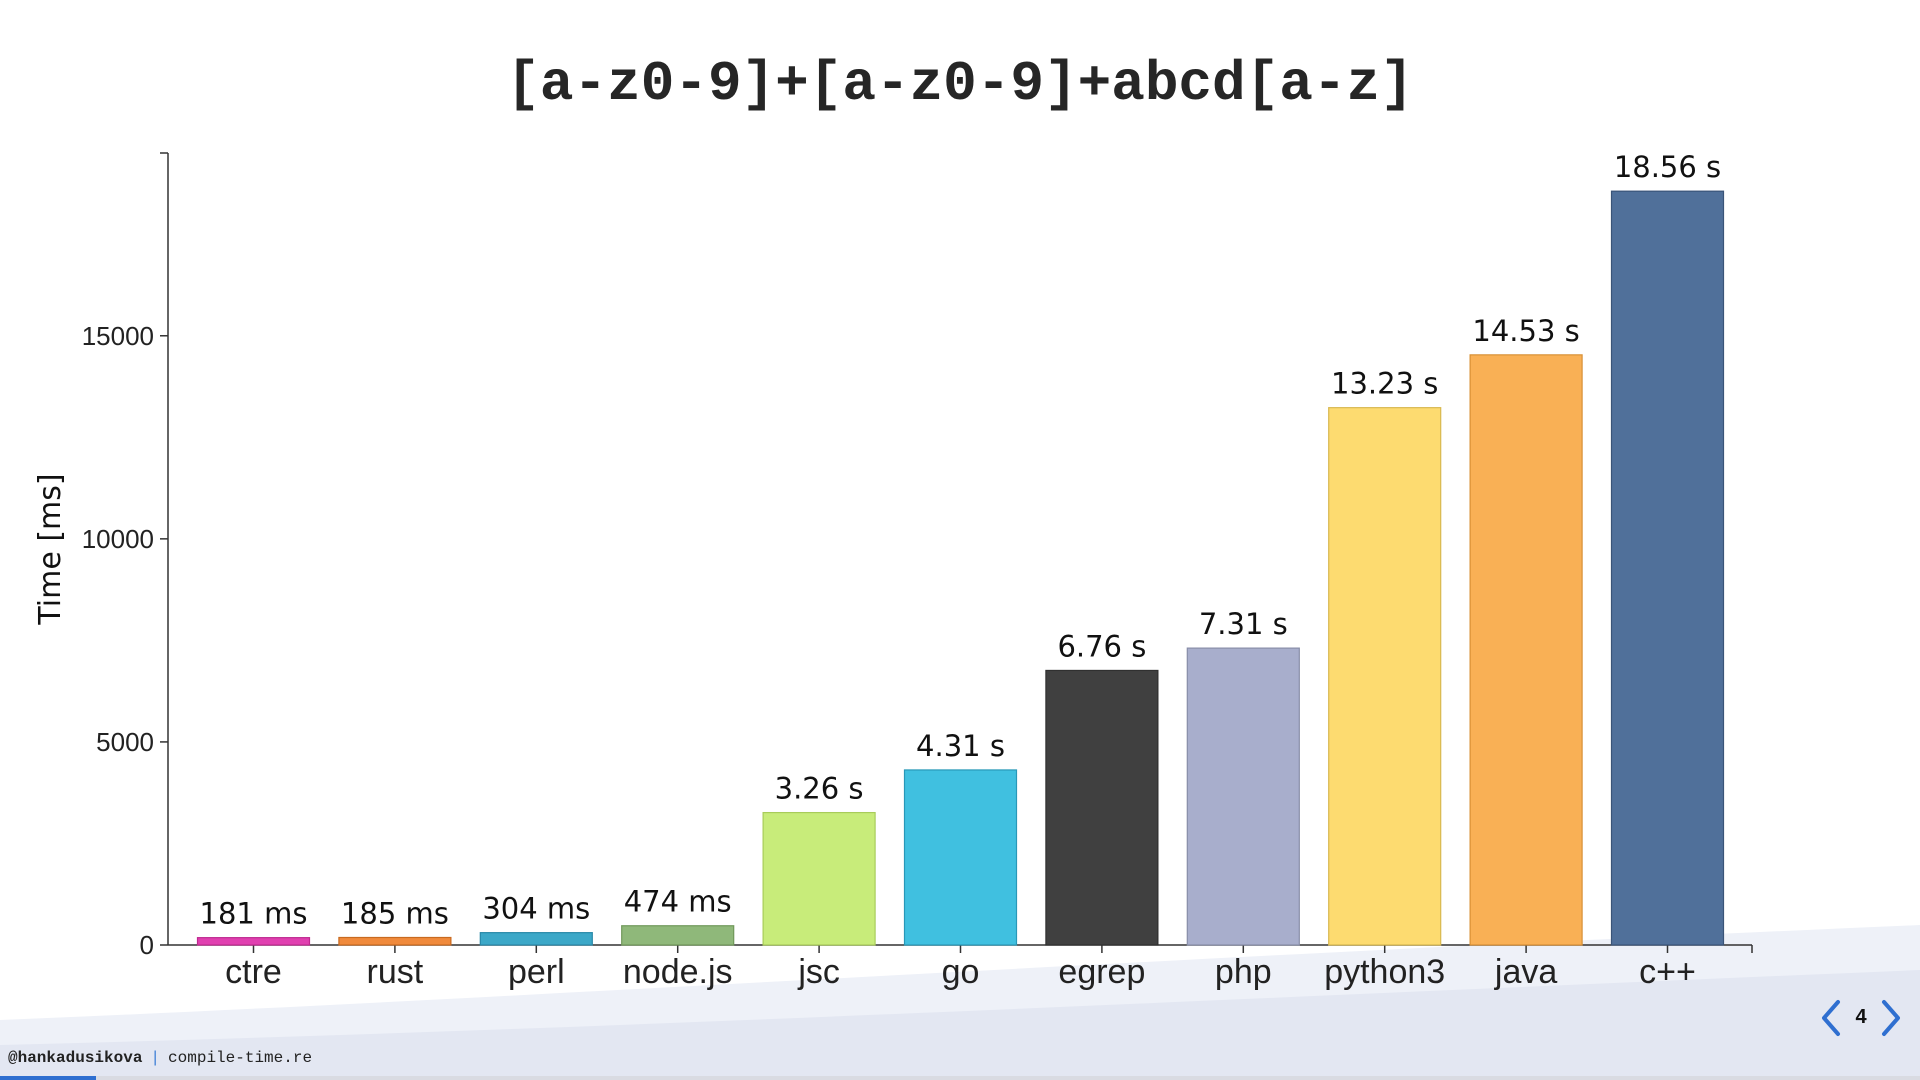 The width and height of the screenshot is (1920, 1080). I want to click on page-number: 4, so click(1861, 1017).